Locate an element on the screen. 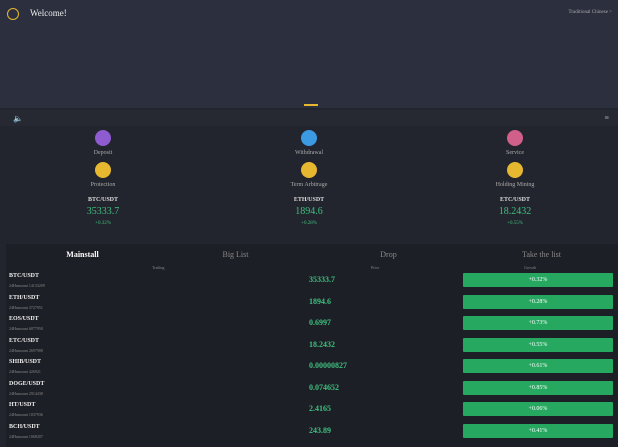 Image resolution: width=618 pixels, height=447 pixels. market-row: HT/USDT 24Hamount 1037936 2.4165 +0.06% is located at coordinates (312, 410).